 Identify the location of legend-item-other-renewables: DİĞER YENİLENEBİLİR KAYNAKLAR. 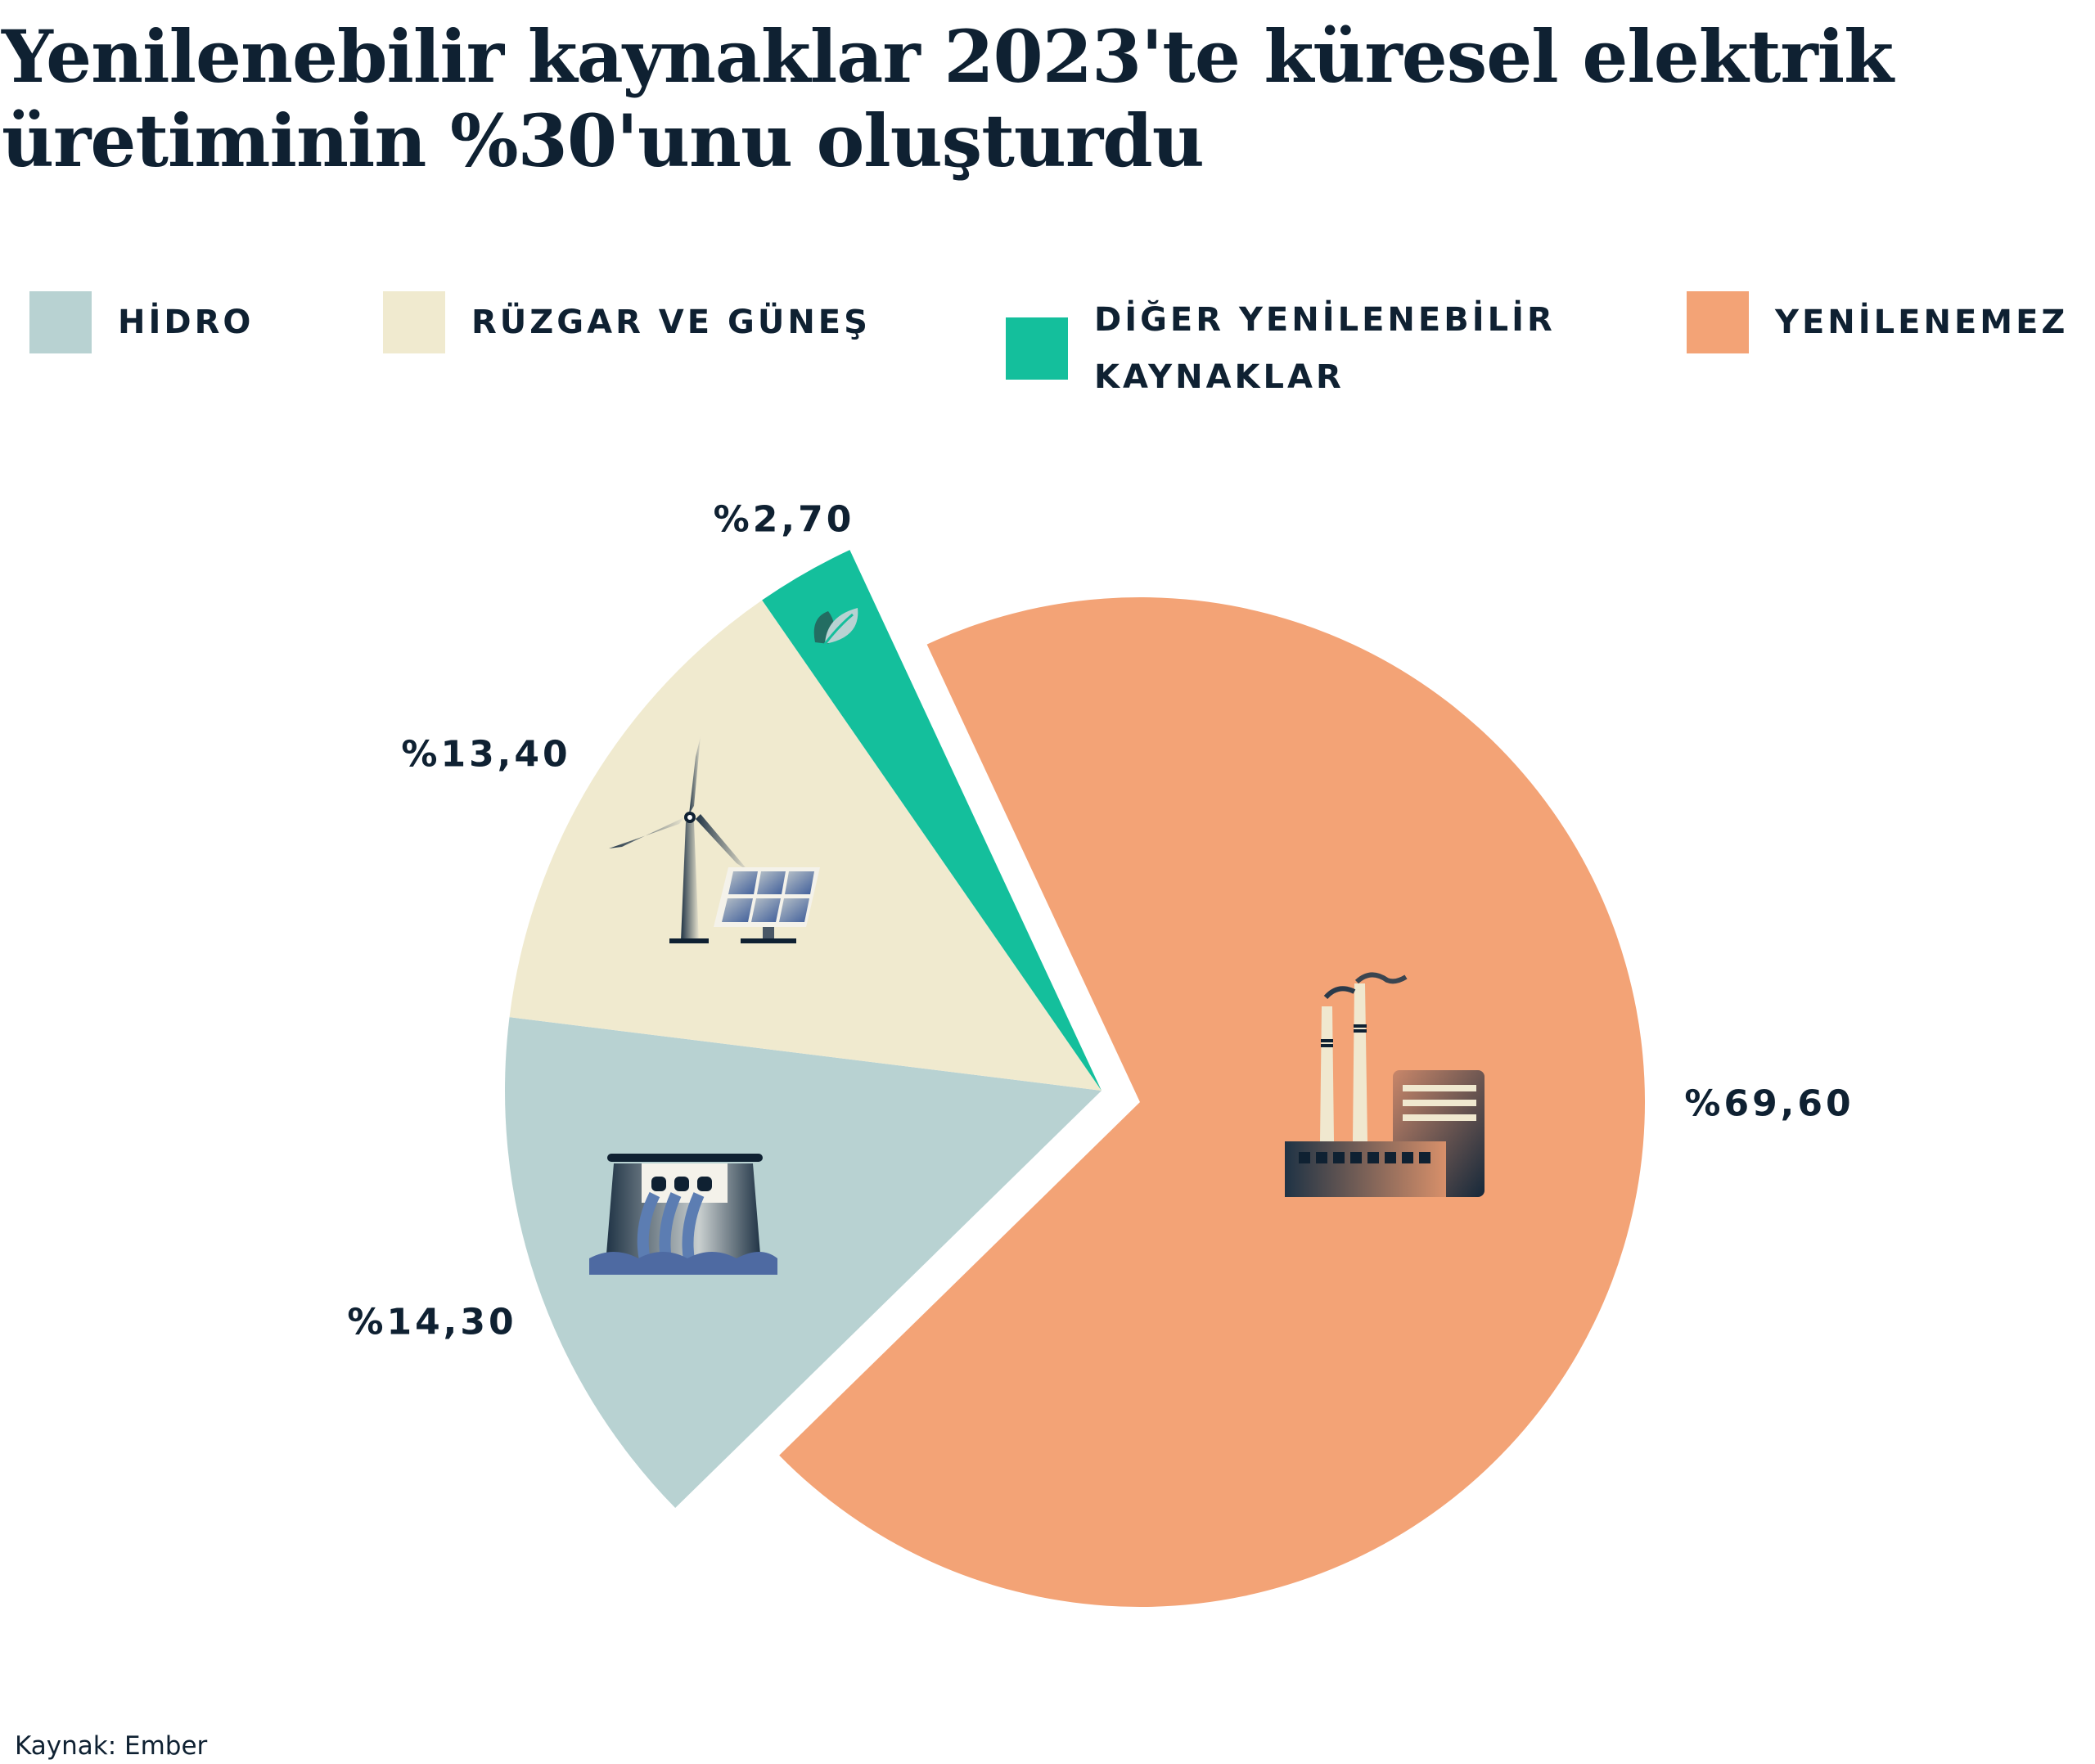
(1304, 349).